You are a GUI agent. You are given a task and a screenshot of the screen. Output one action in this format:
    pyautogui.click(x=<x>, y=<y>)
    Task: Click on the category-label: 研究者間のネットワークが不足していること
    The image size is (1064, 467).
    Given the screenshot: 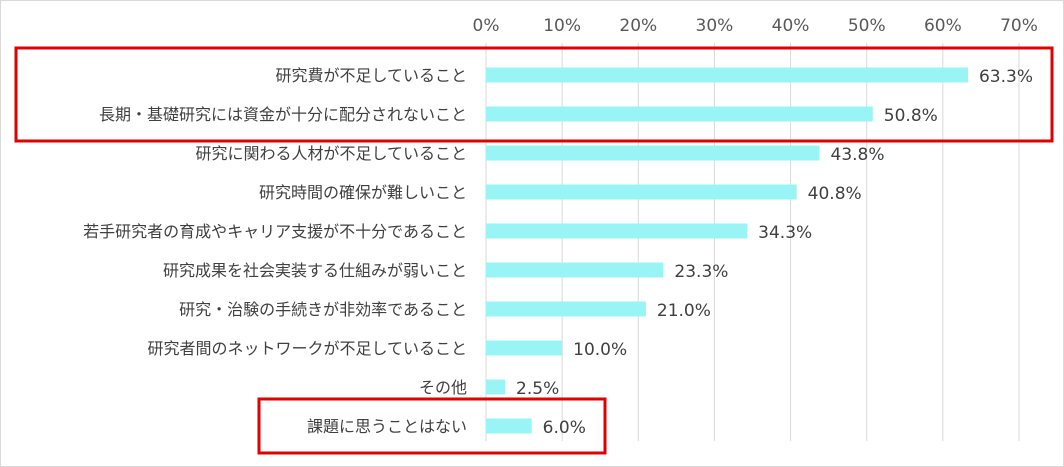 What is the action you would take?
    pyautogui.click(x=307, y=348)
    